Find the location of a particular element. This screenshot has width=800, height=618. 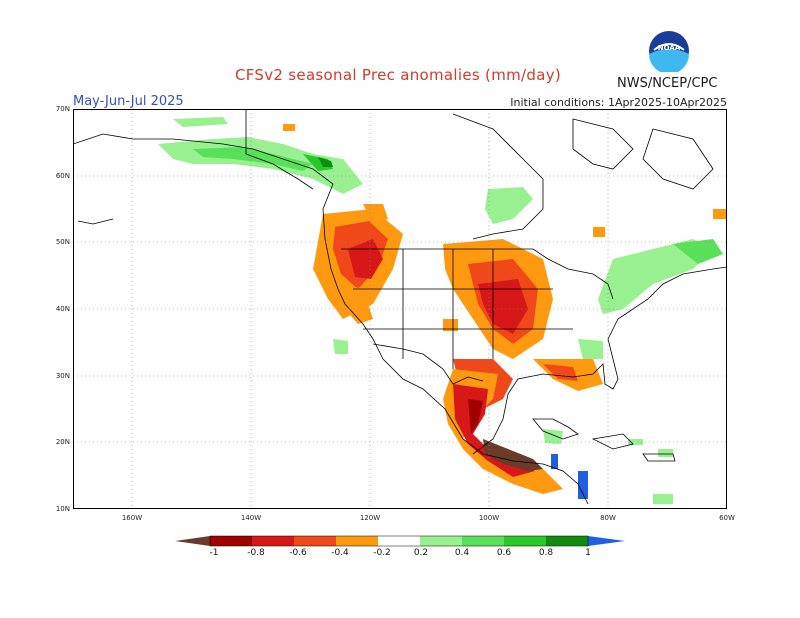

cb-label-m1: -1 is located at coordinates (214, 553).